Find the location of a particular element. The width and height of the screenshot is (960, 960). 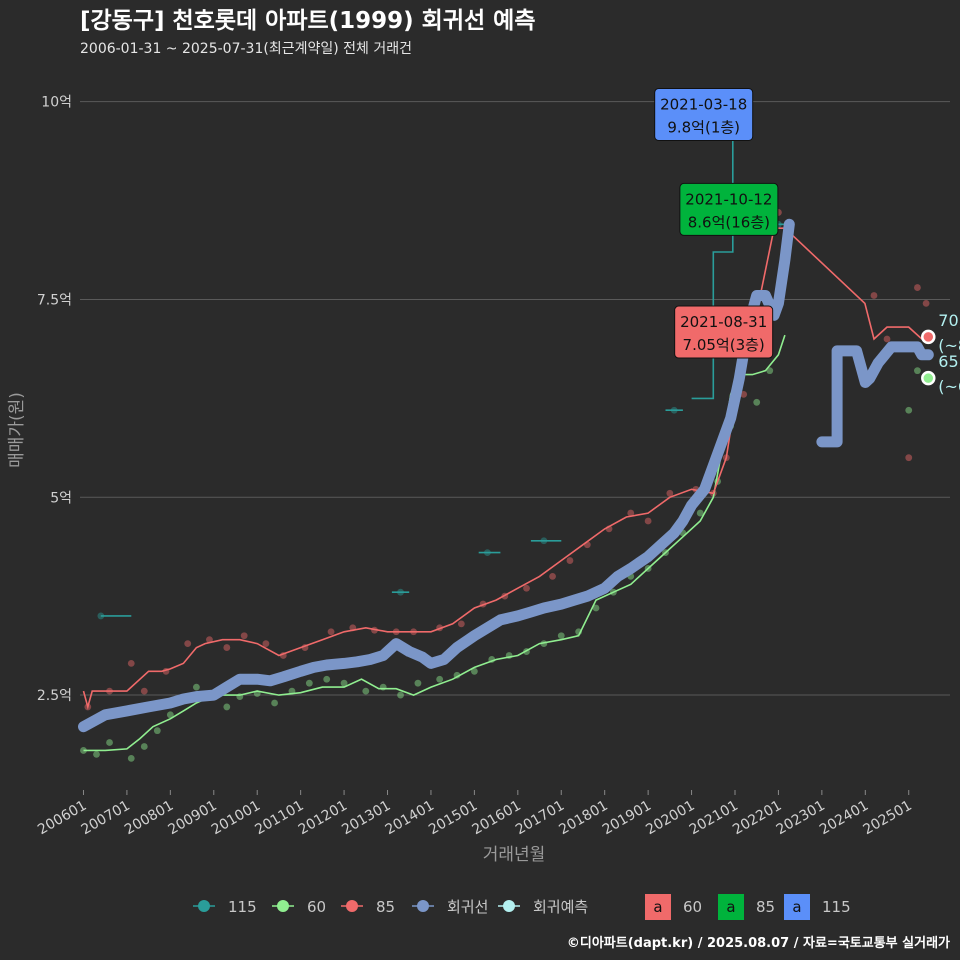

x-tick-label: 202001 is located at coordinates (670, 818).